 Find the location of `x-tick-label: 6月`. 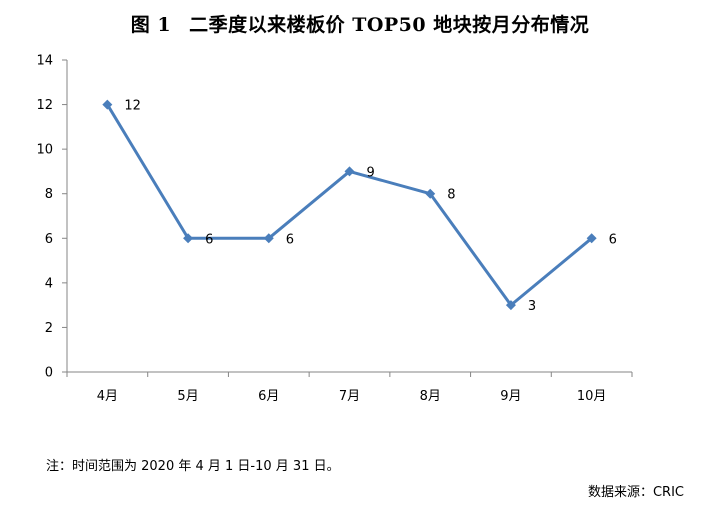

x-tick-label: 6月 is located at coordinates (268, 396).